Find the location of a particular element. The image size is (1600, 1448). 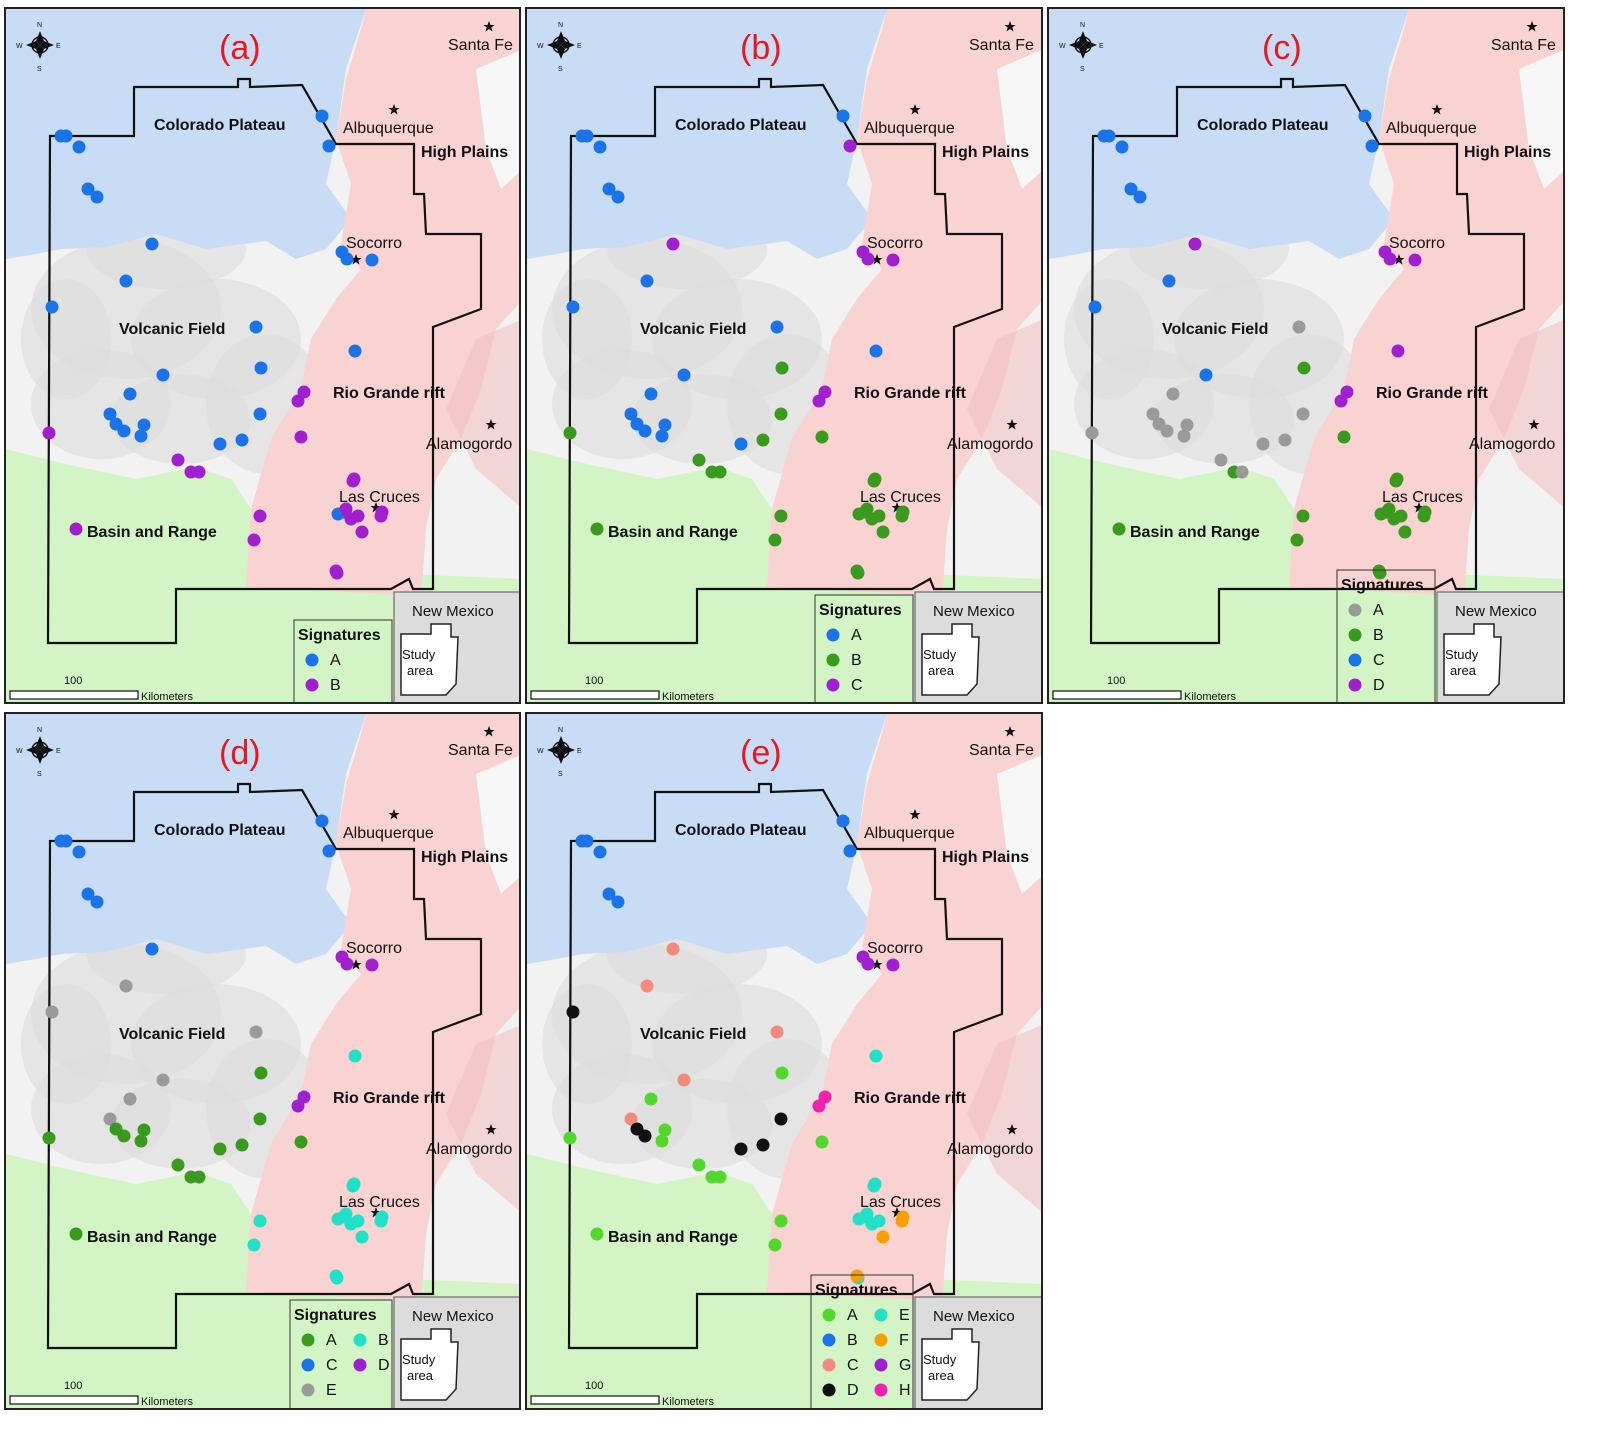

legend-entry-label: A is located at coordinates (331, 1340).